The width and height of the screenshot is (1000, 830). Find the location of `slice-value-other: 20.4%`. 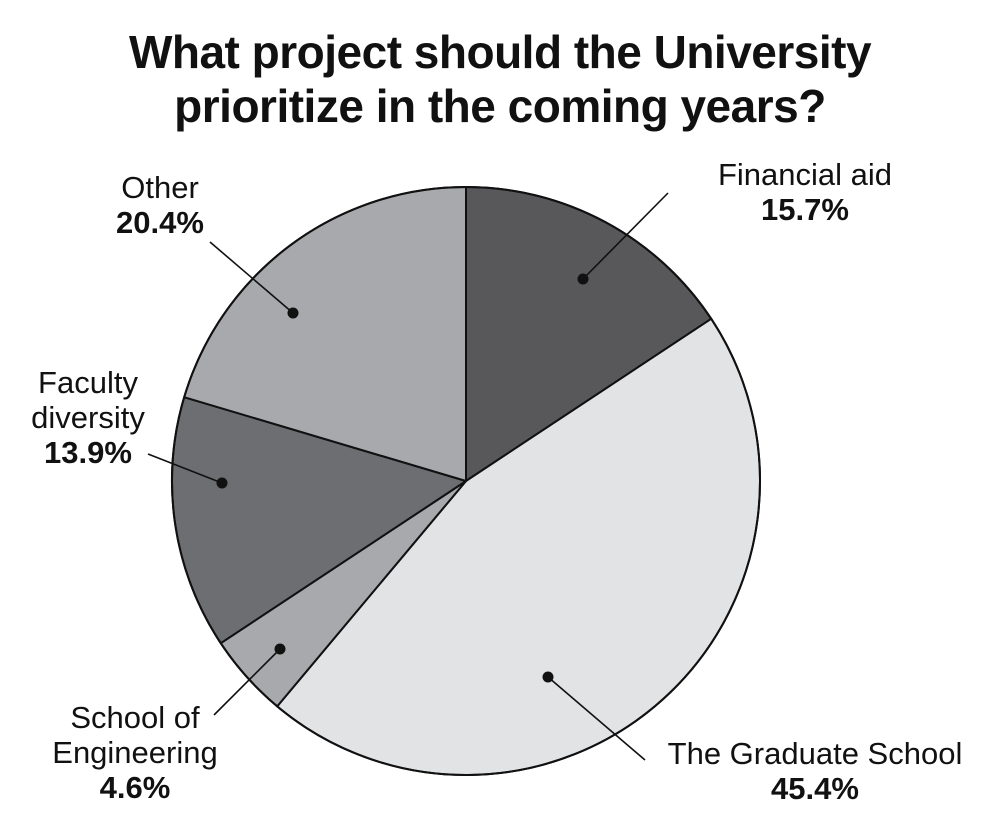

slice-value-other: 20.4% is located at coordinates (160, 222).